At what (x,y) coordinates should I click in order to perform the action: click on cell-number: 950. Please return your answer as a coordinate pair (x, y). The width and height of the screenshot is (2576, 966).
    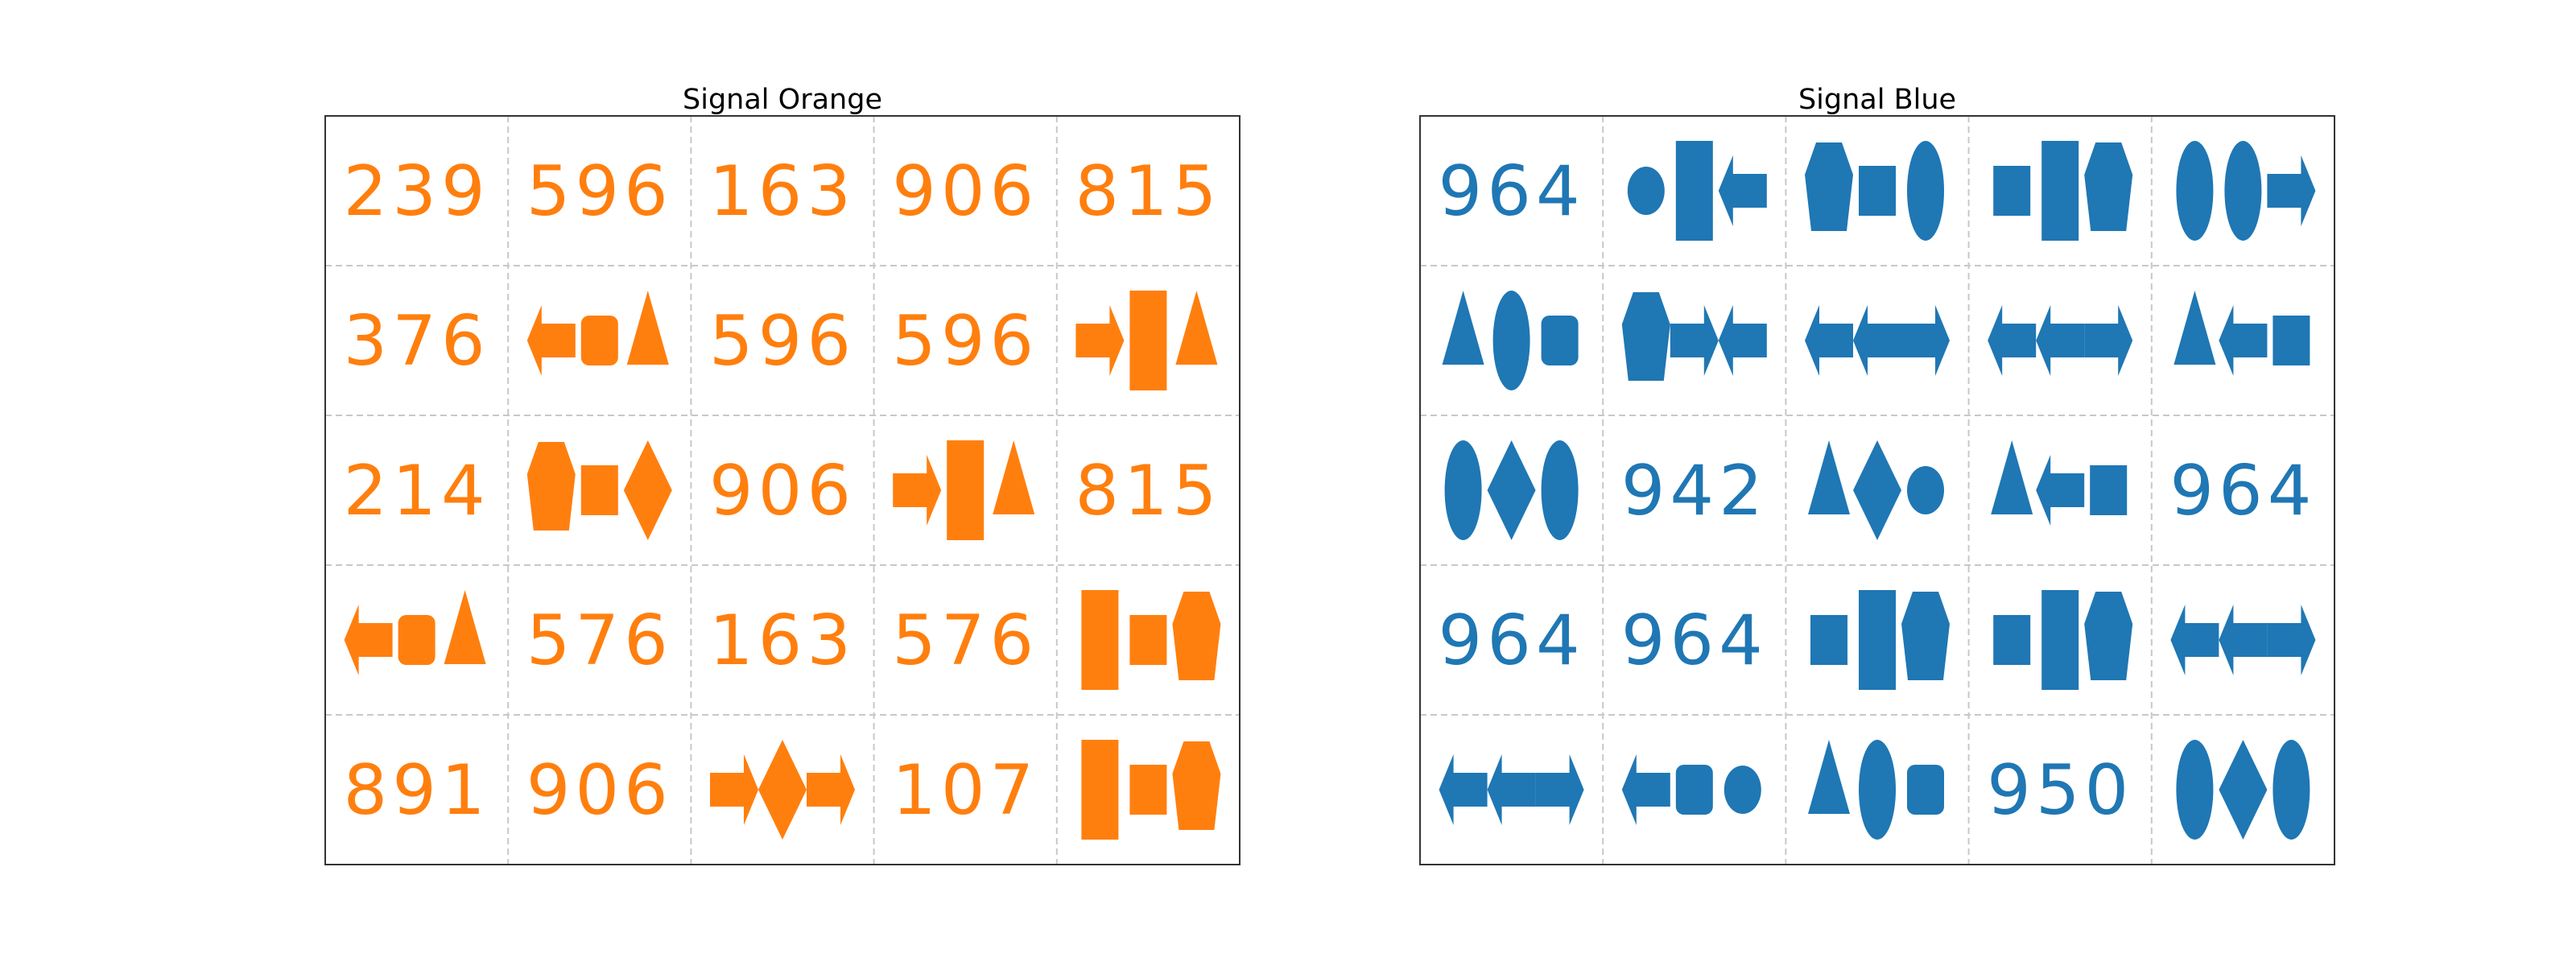
    Looking at the image, I should click on (2060, 790).